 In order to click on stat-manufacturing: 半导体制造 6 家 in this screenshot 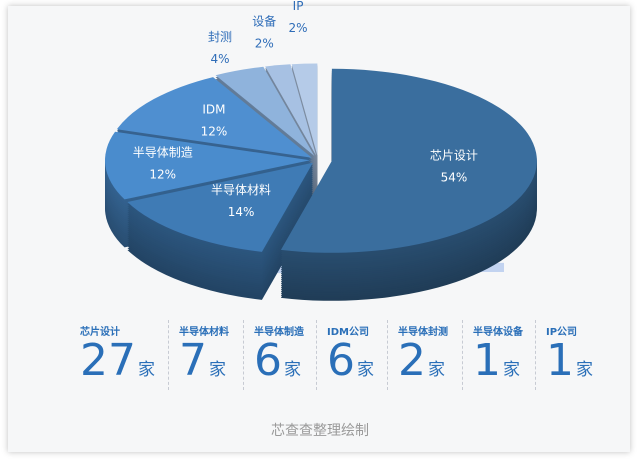, I will do `click(279, 355)`.